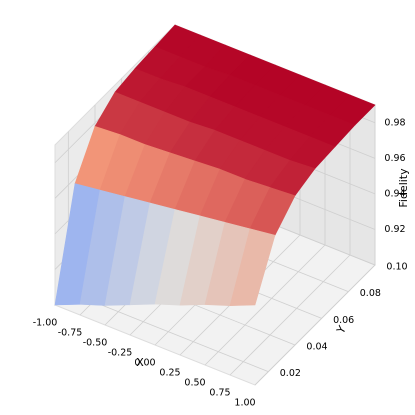 This screenshot has width=415, height=415. Describe the element at coordinates (194, 383) in the screenshot. I see `x-tick-label: 0.50` at that location.